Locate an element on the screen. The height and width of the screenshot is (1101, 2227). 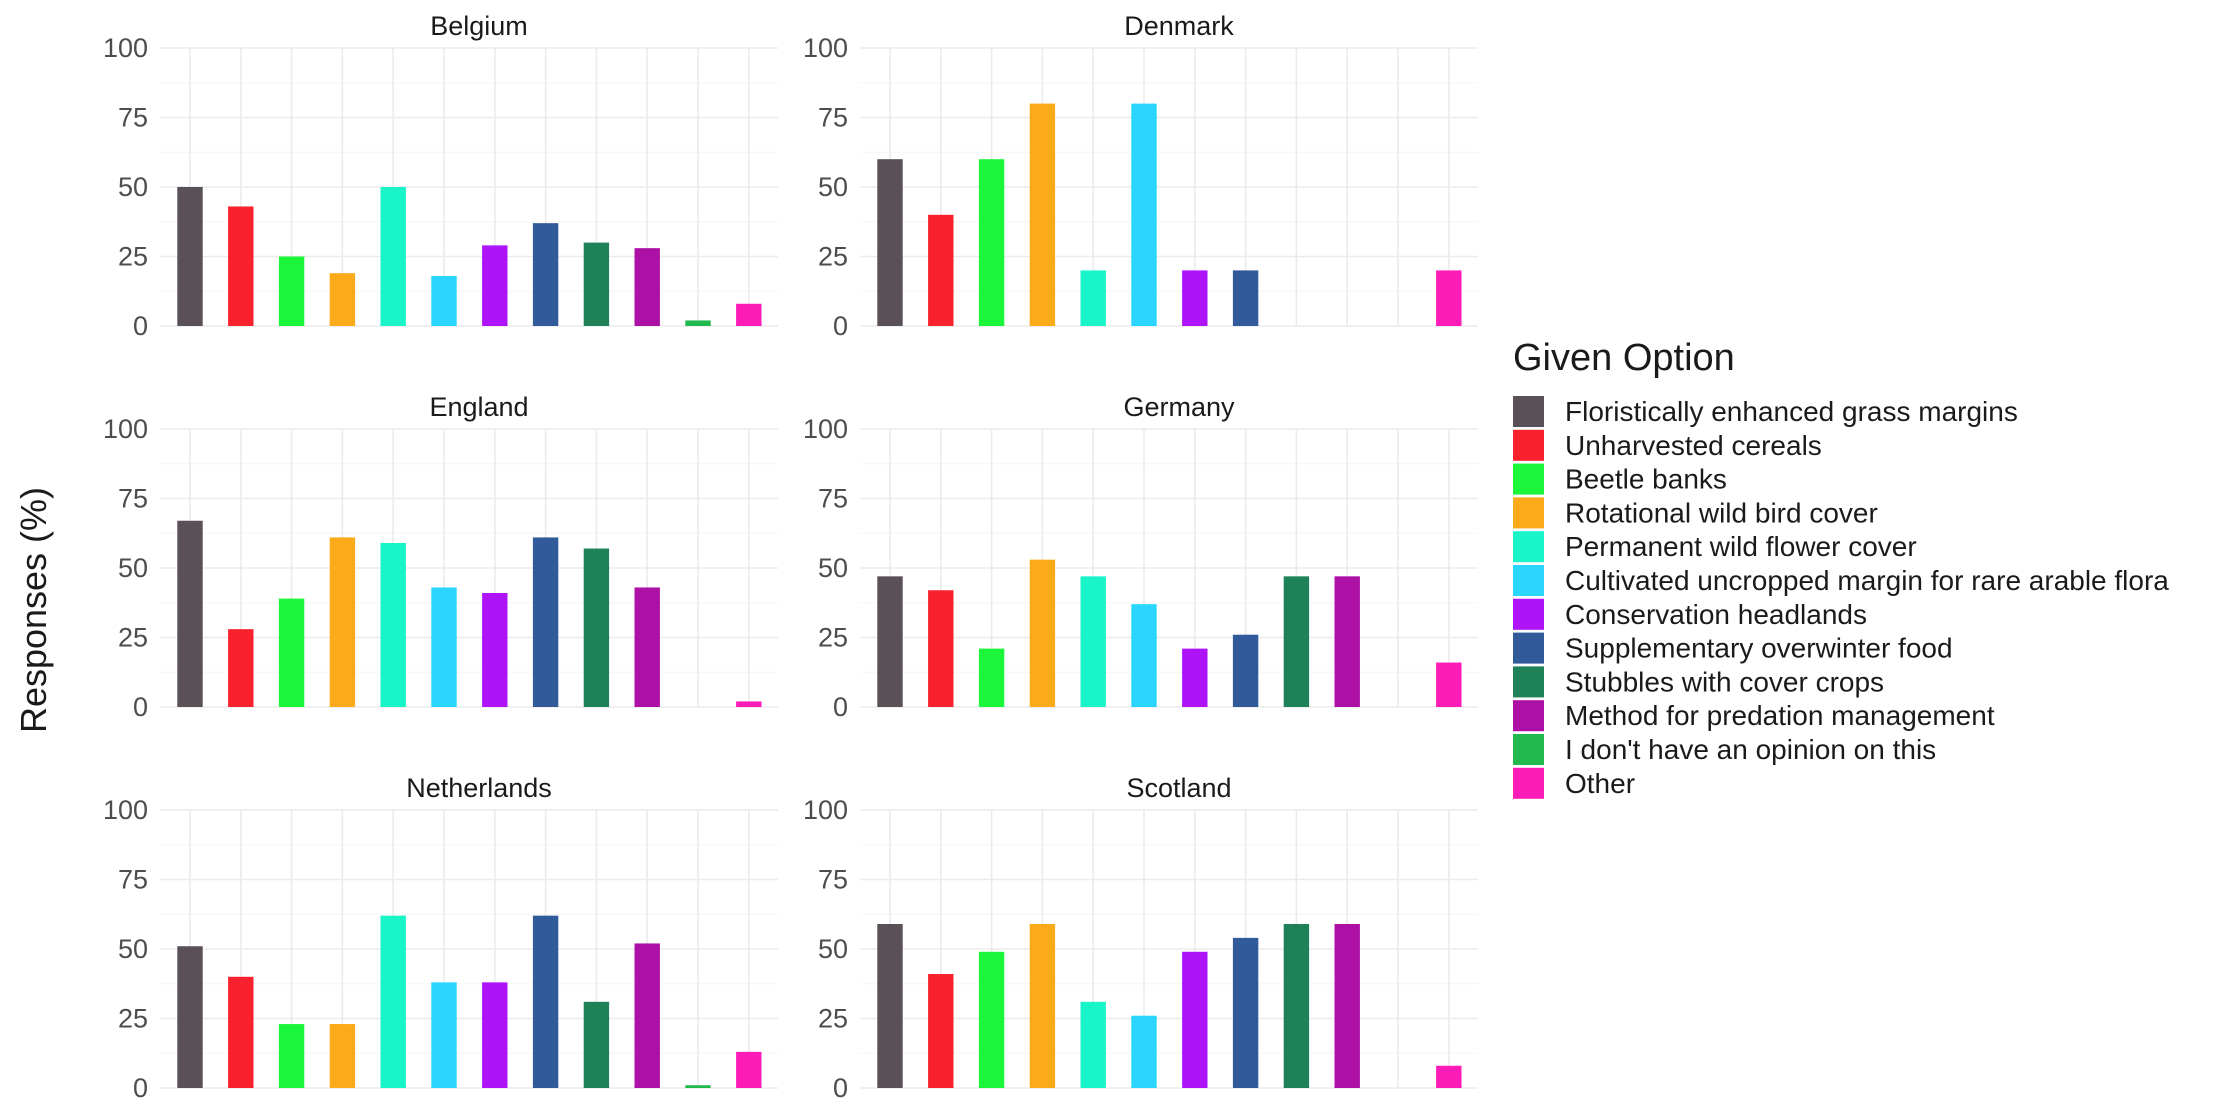
legend-label: Other is located at coordinates (1600, 783).